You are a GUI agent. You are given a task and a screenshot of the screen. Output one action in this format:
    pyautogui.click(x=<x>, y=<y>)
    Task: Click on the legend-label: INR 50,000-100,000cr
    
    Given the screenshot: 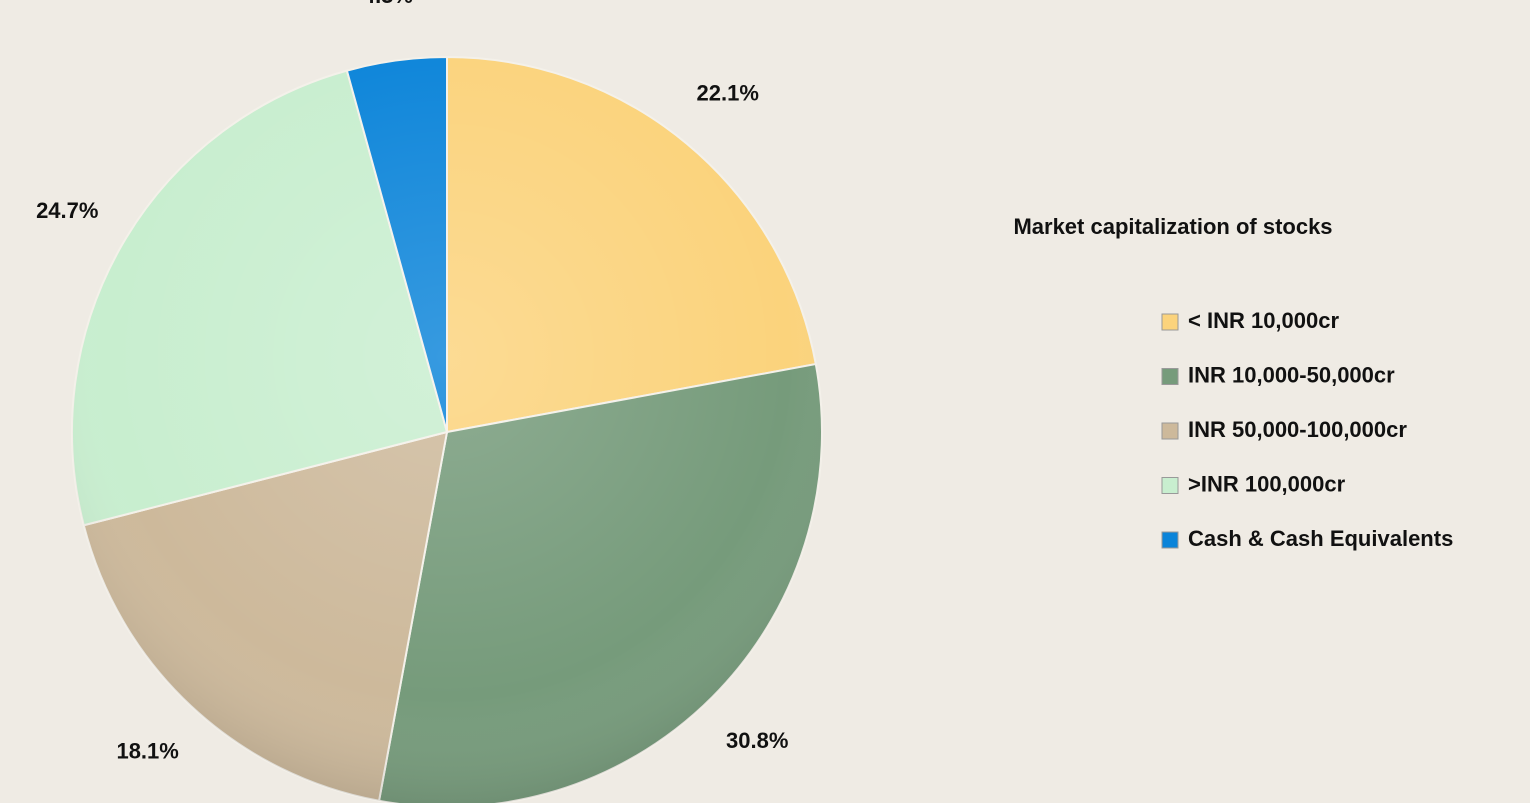 What is the action you would take?
    pyautogui.click(x=1297, y=429)
    